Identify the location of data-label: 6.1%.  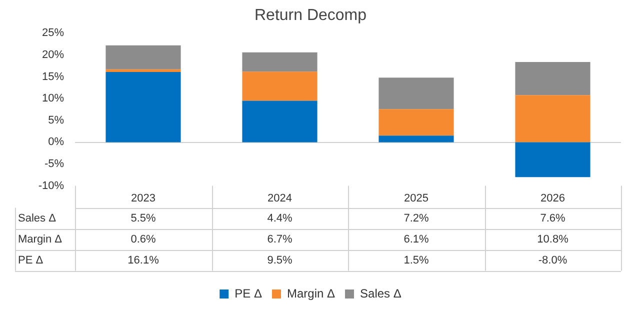
(416, 239).